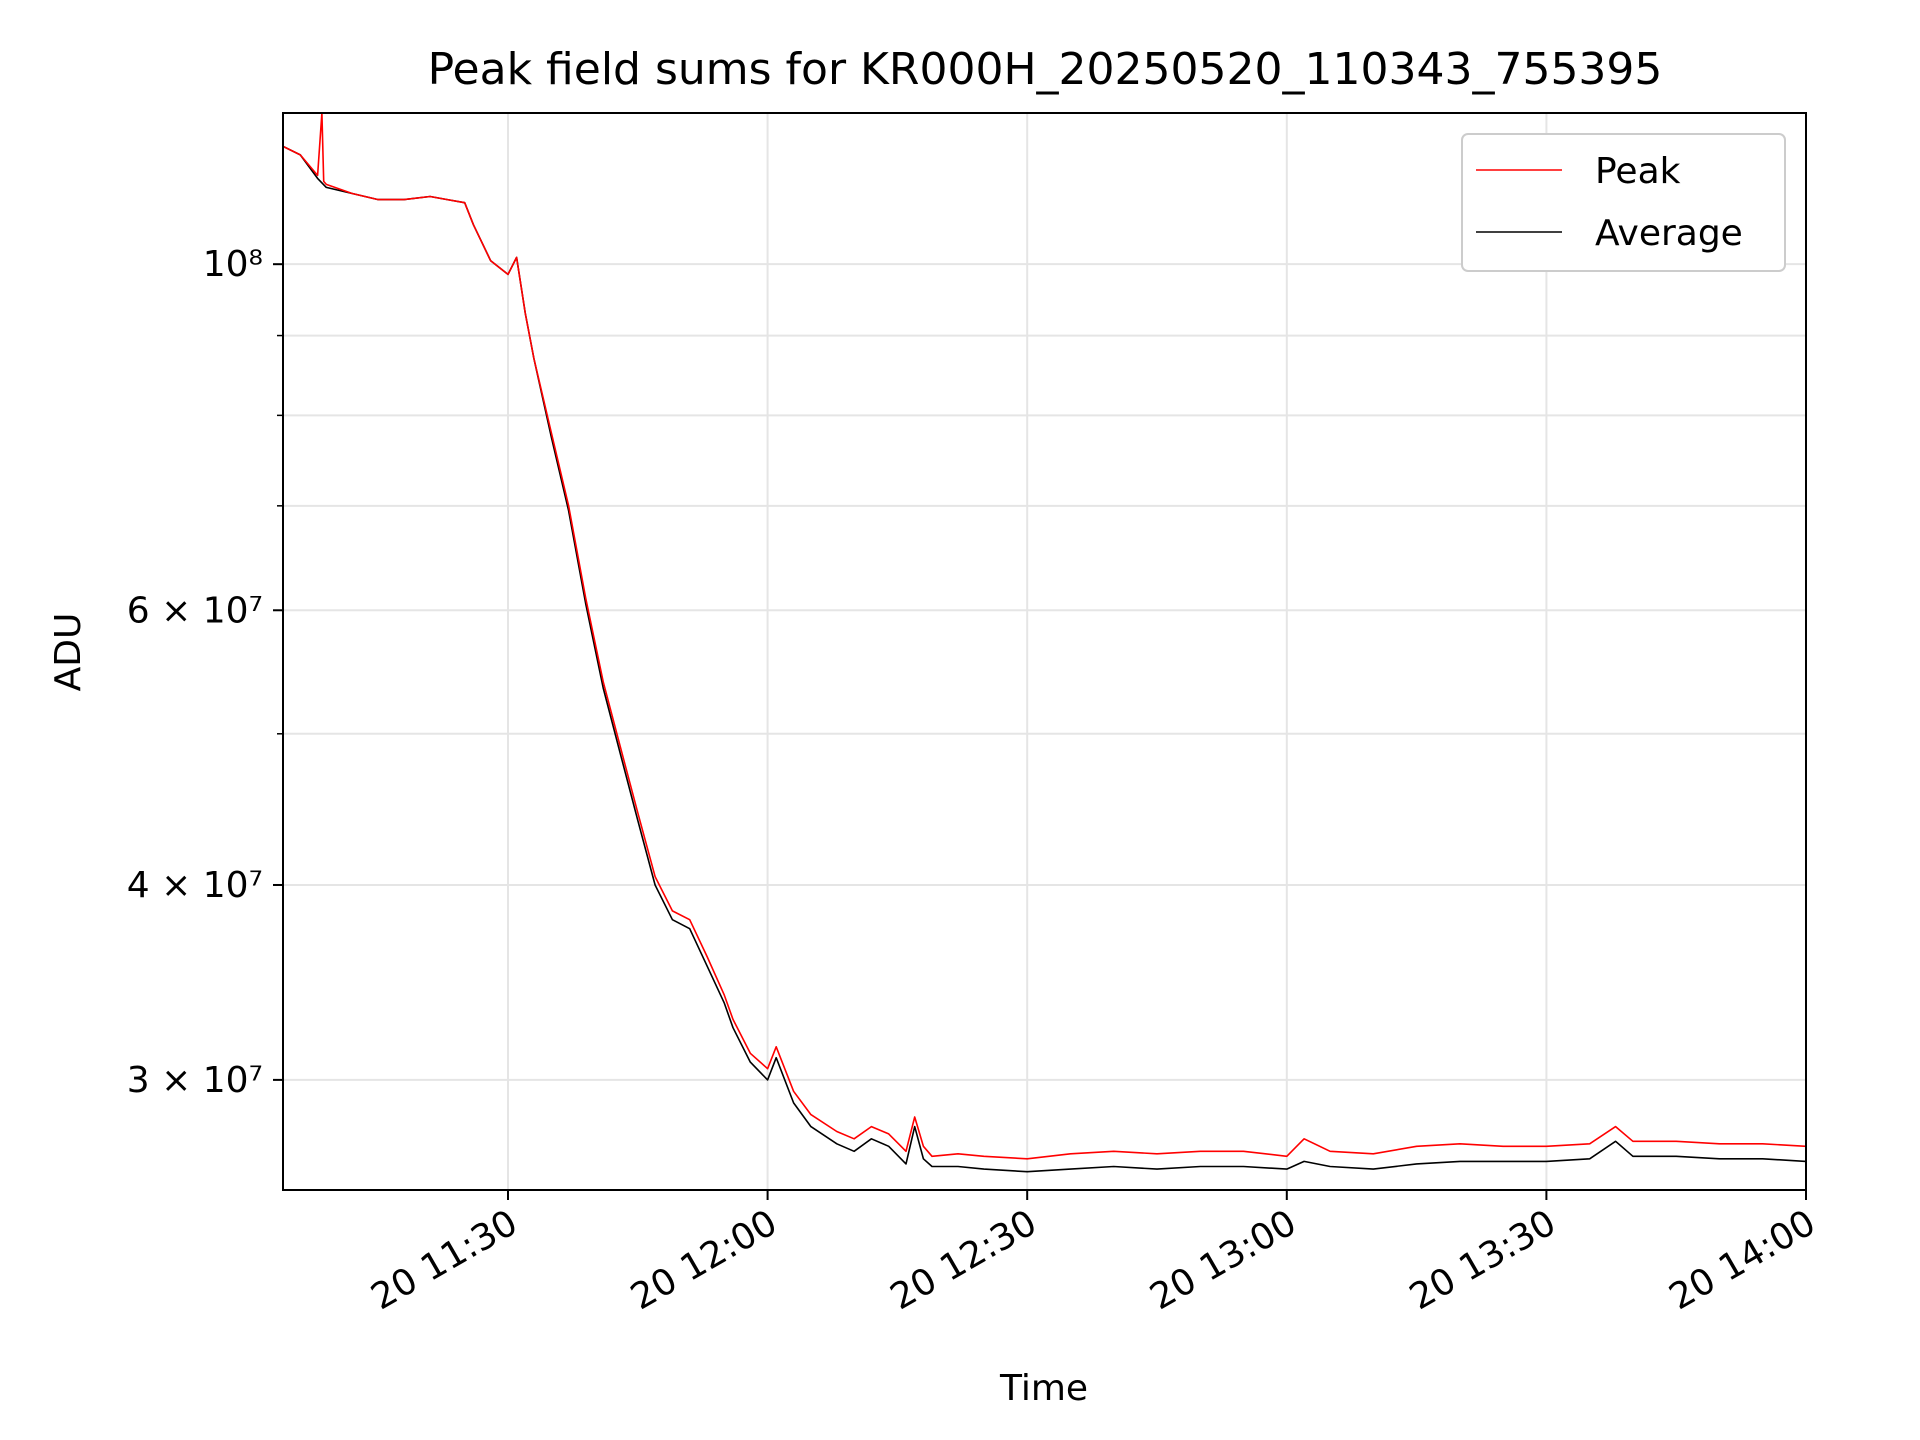 This screenshot has width=1920, height=1440. I want to click on y-axis-label: ADU, so click(68, 652).